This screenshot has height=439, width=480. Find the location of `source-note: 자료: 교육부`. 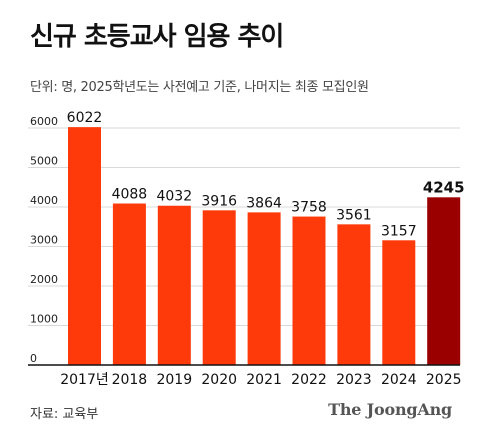

source-note: 자료: 교육부 is located at coordinates (64, 414).